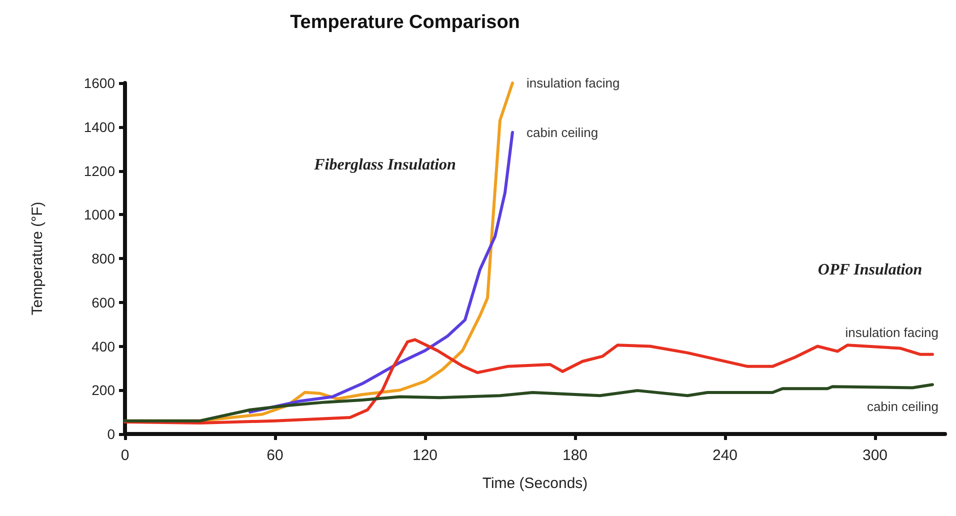  I want to click on x-tick-label: 300, so click(875, 455).